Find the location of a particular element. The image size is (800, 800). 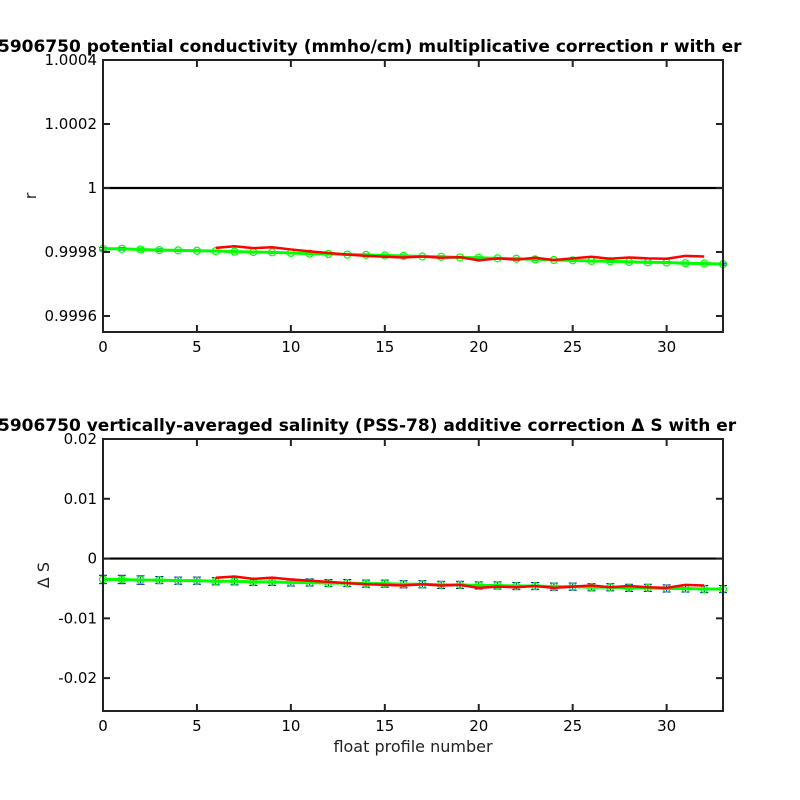

y-axis-label: r is located at coordinates (30, 195).